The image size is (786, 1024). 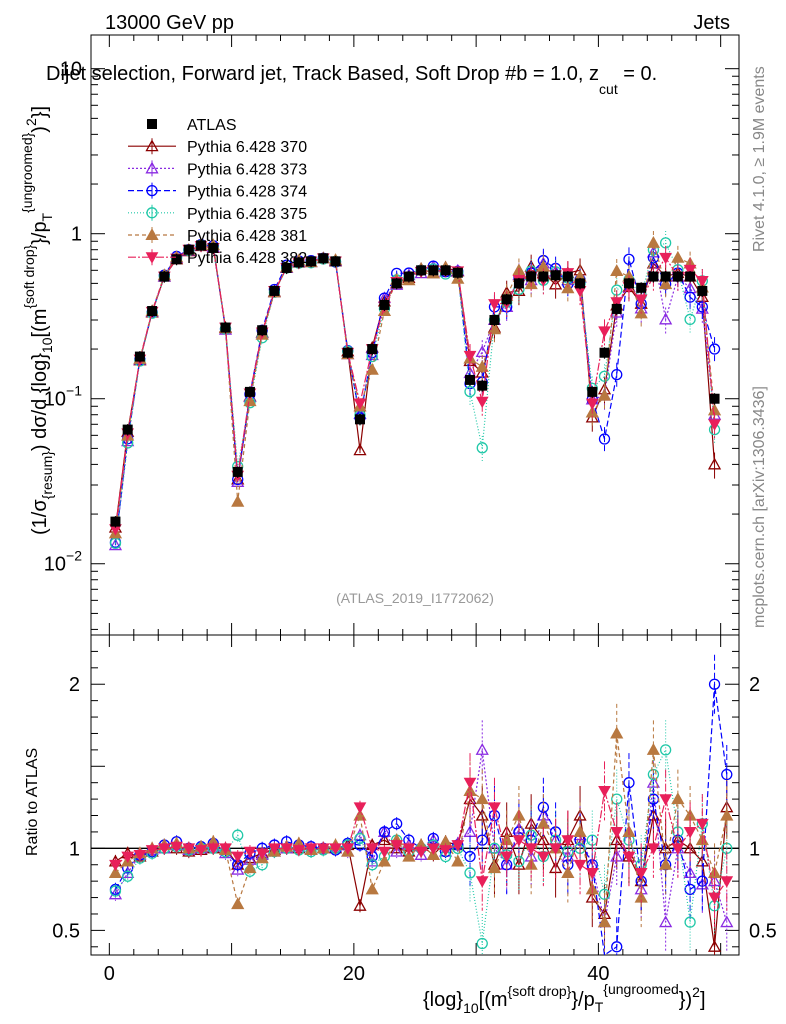 What do you see at coordinates (354, 974) in the screenshot?
I see `x-tick-label: 20` at bounding box center [354, 974].